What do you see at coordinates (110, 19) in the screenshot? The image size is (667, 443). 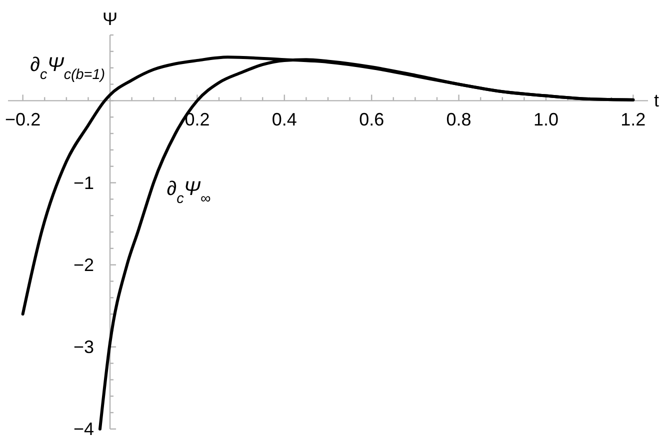 I see `y-axis-title: Ψ` at bounding box center [110, 19].